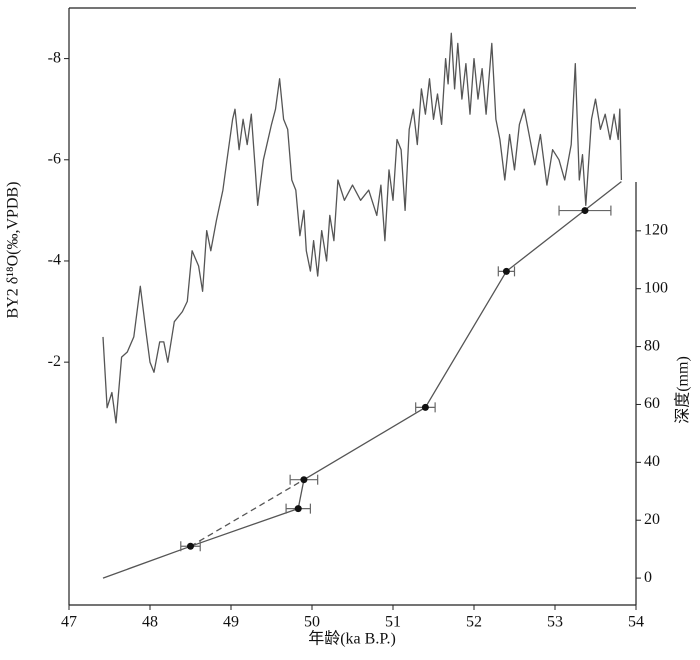  I want to click on y2-axis-label: 深度(mm), so click(683, 390).